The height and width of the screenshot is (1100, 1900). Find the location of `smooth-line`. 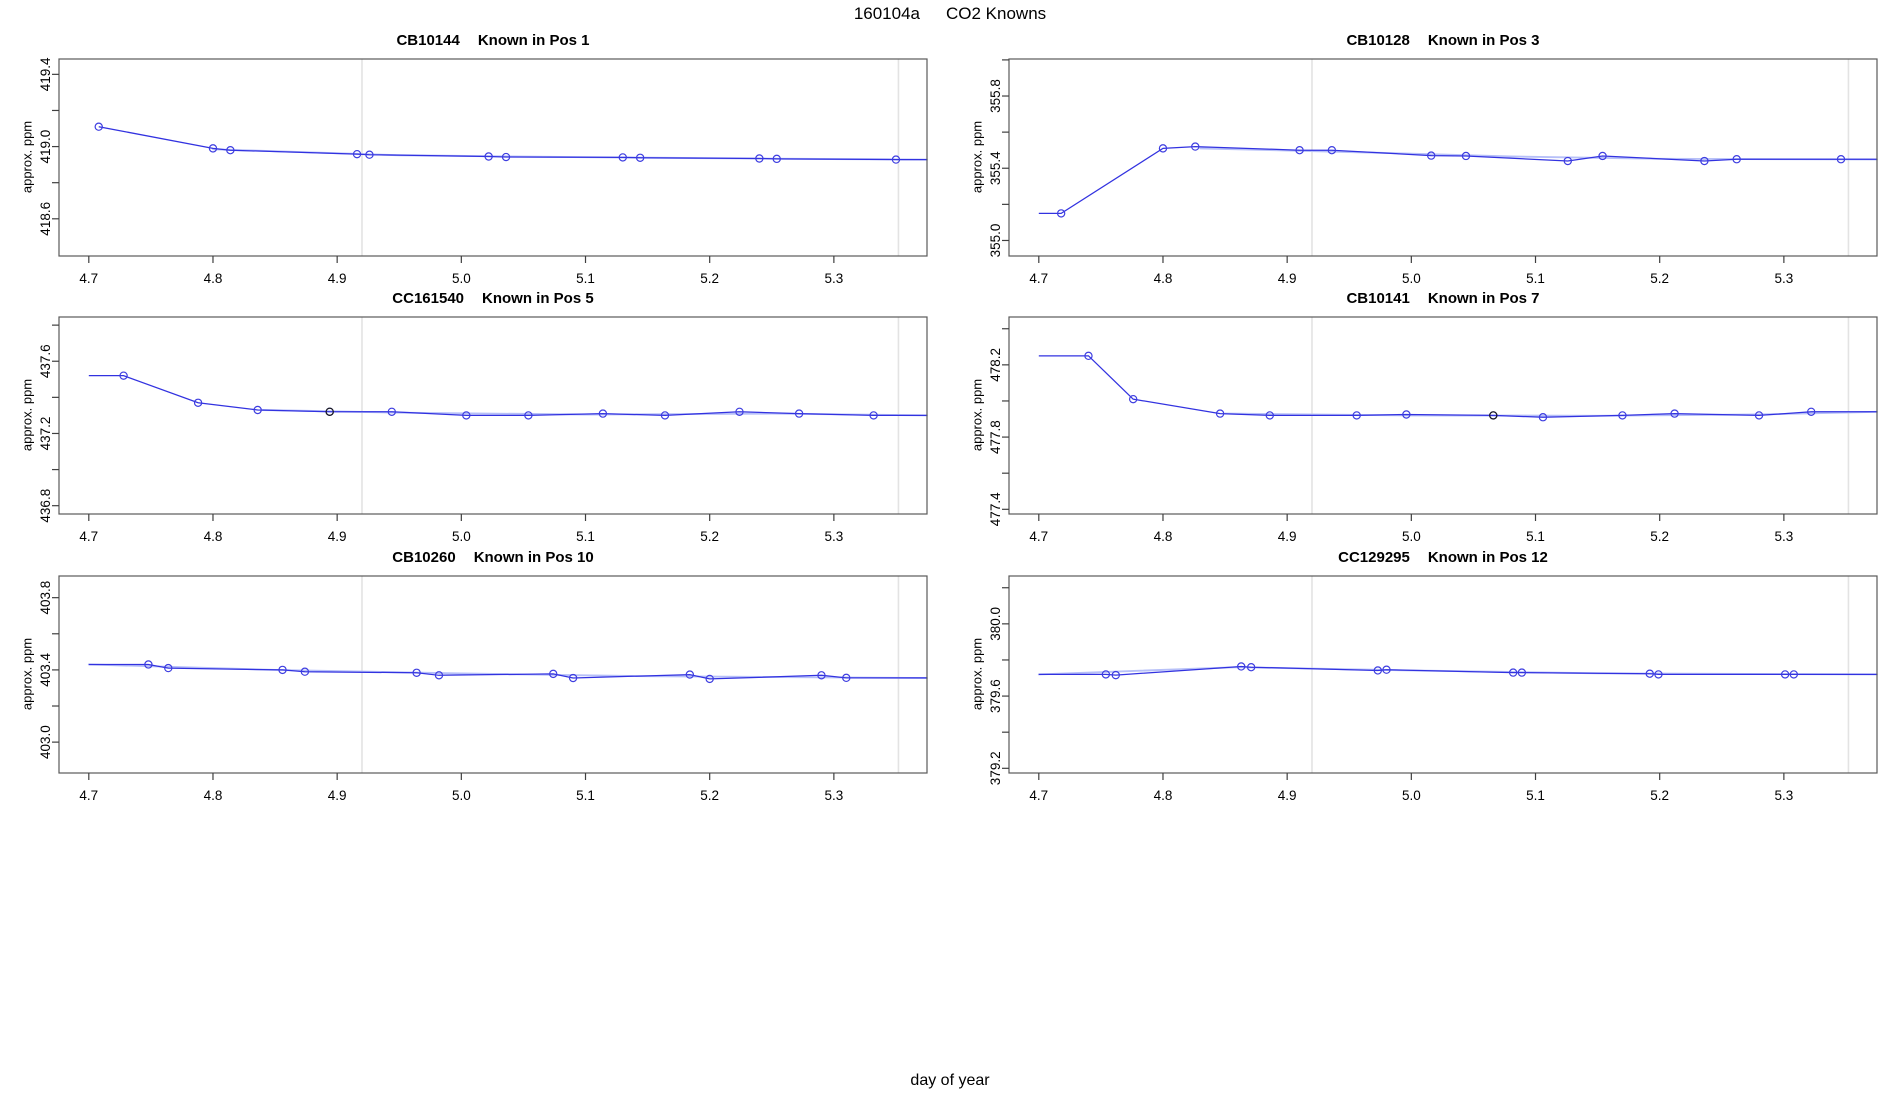

smooth-line is located at coordinates (570, 154).